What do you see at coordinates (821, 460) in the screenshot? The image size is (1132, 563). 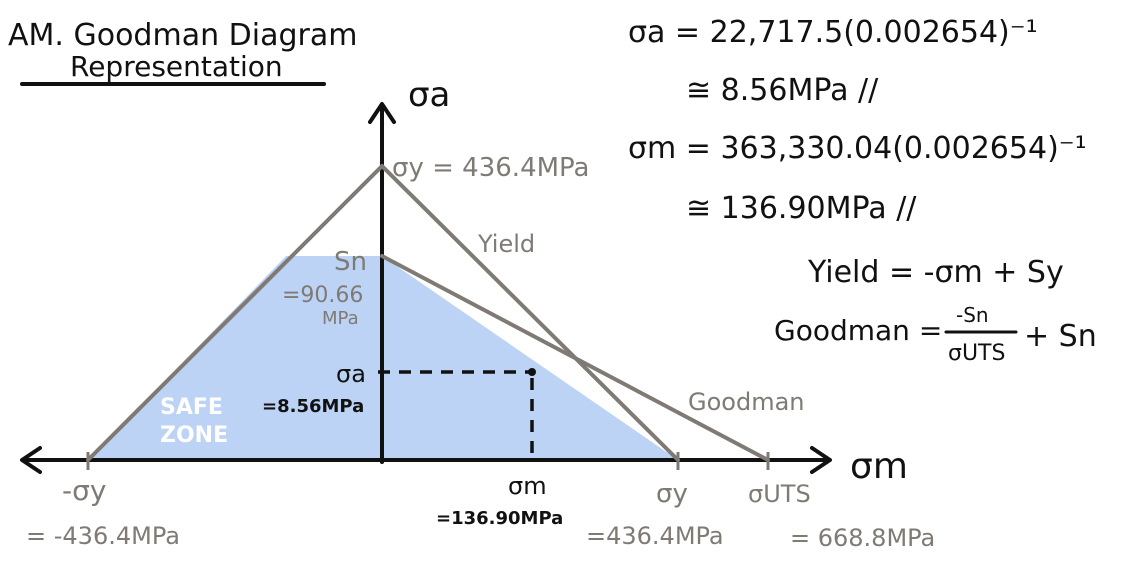 I see `x-axis-right-arrow` at bounding box center [821, 460].